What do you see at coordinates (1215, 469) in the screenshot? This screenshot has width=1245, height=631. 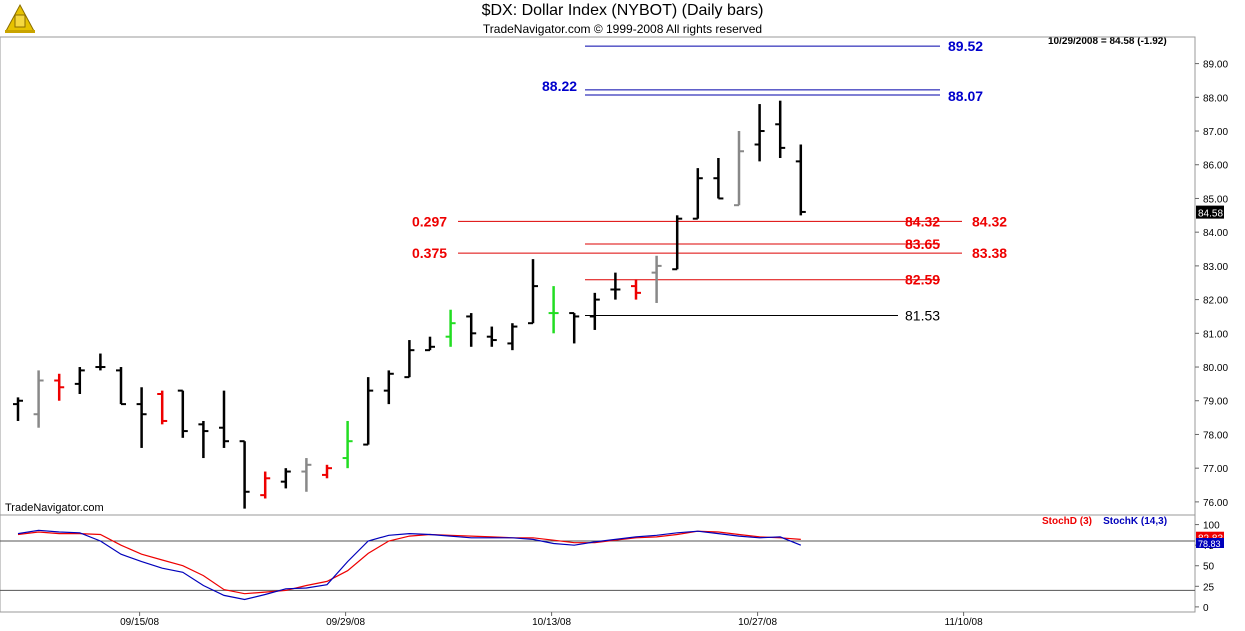 I see `price-tick-label: 77.00` at bounding box center [1215, 469].